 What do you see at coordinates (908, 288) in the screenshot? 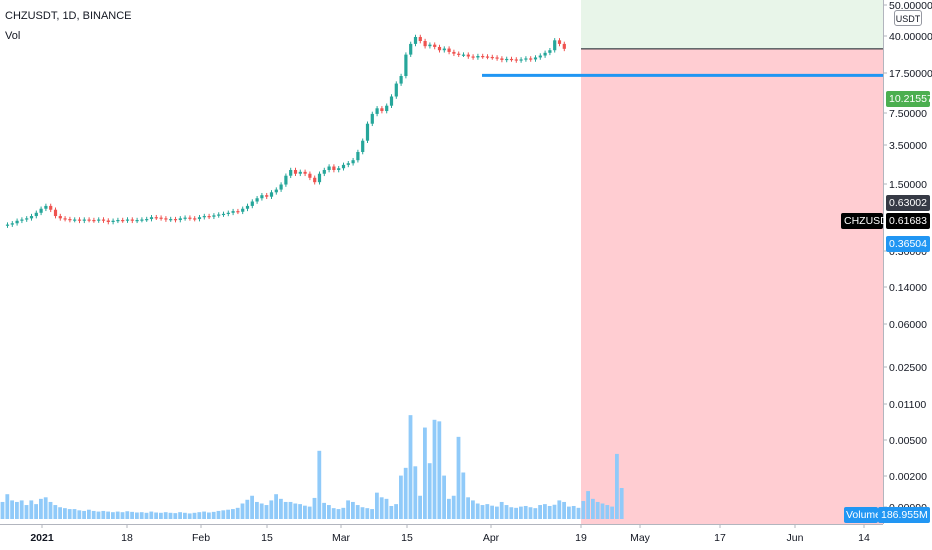
I see `price-tick-label: 0.14000` at bounding box center [908, 288].